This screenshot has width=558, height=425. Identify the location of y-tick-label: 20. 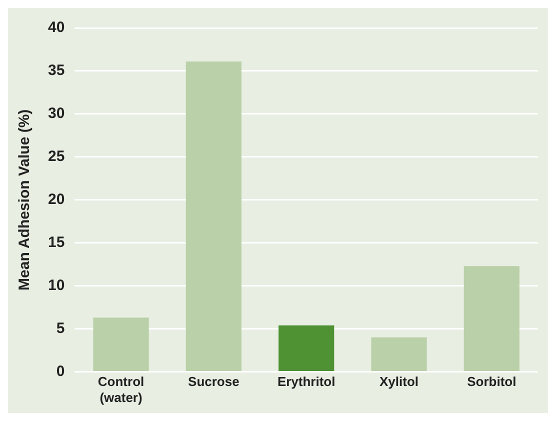
(56, 199).